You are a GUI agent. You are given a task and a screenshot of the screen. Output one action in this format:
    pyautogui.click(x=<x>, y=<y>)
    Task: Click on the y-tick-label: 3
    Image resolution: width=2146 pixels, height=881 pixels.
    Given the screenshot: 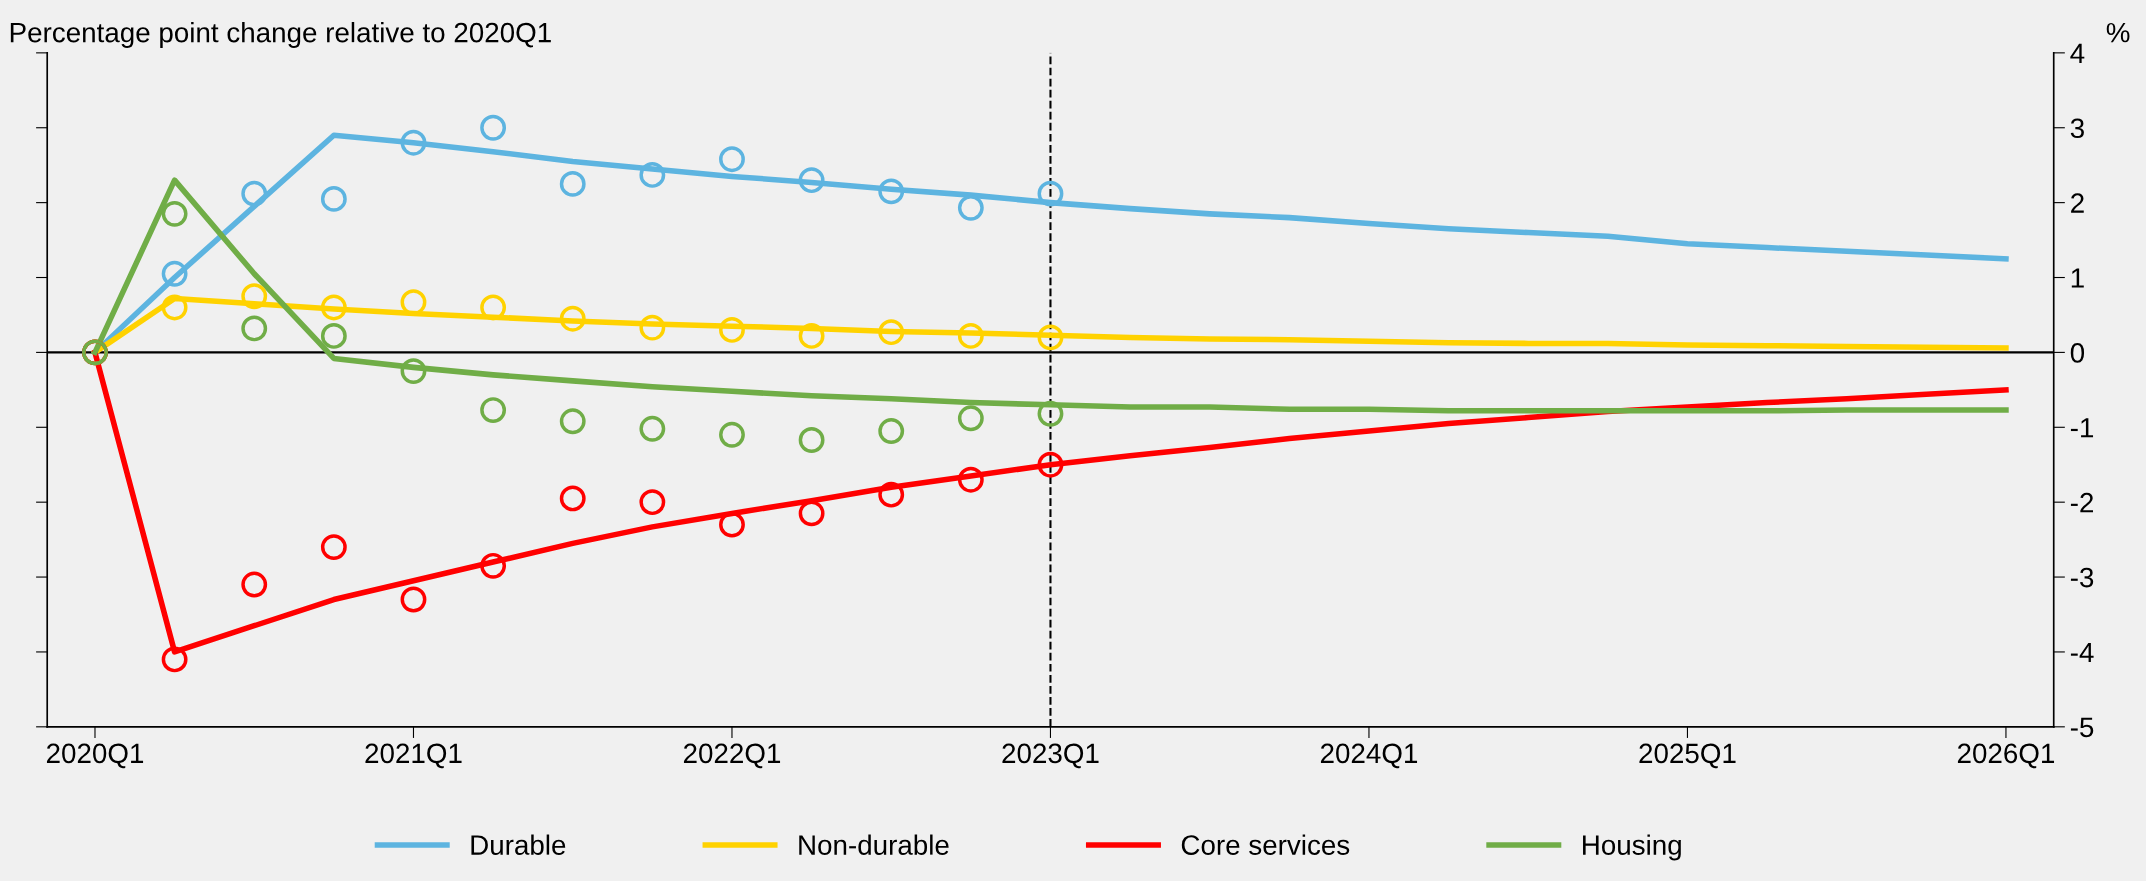 What is the action you would take?
    pyautogui.click(x=2077, y=128)
    